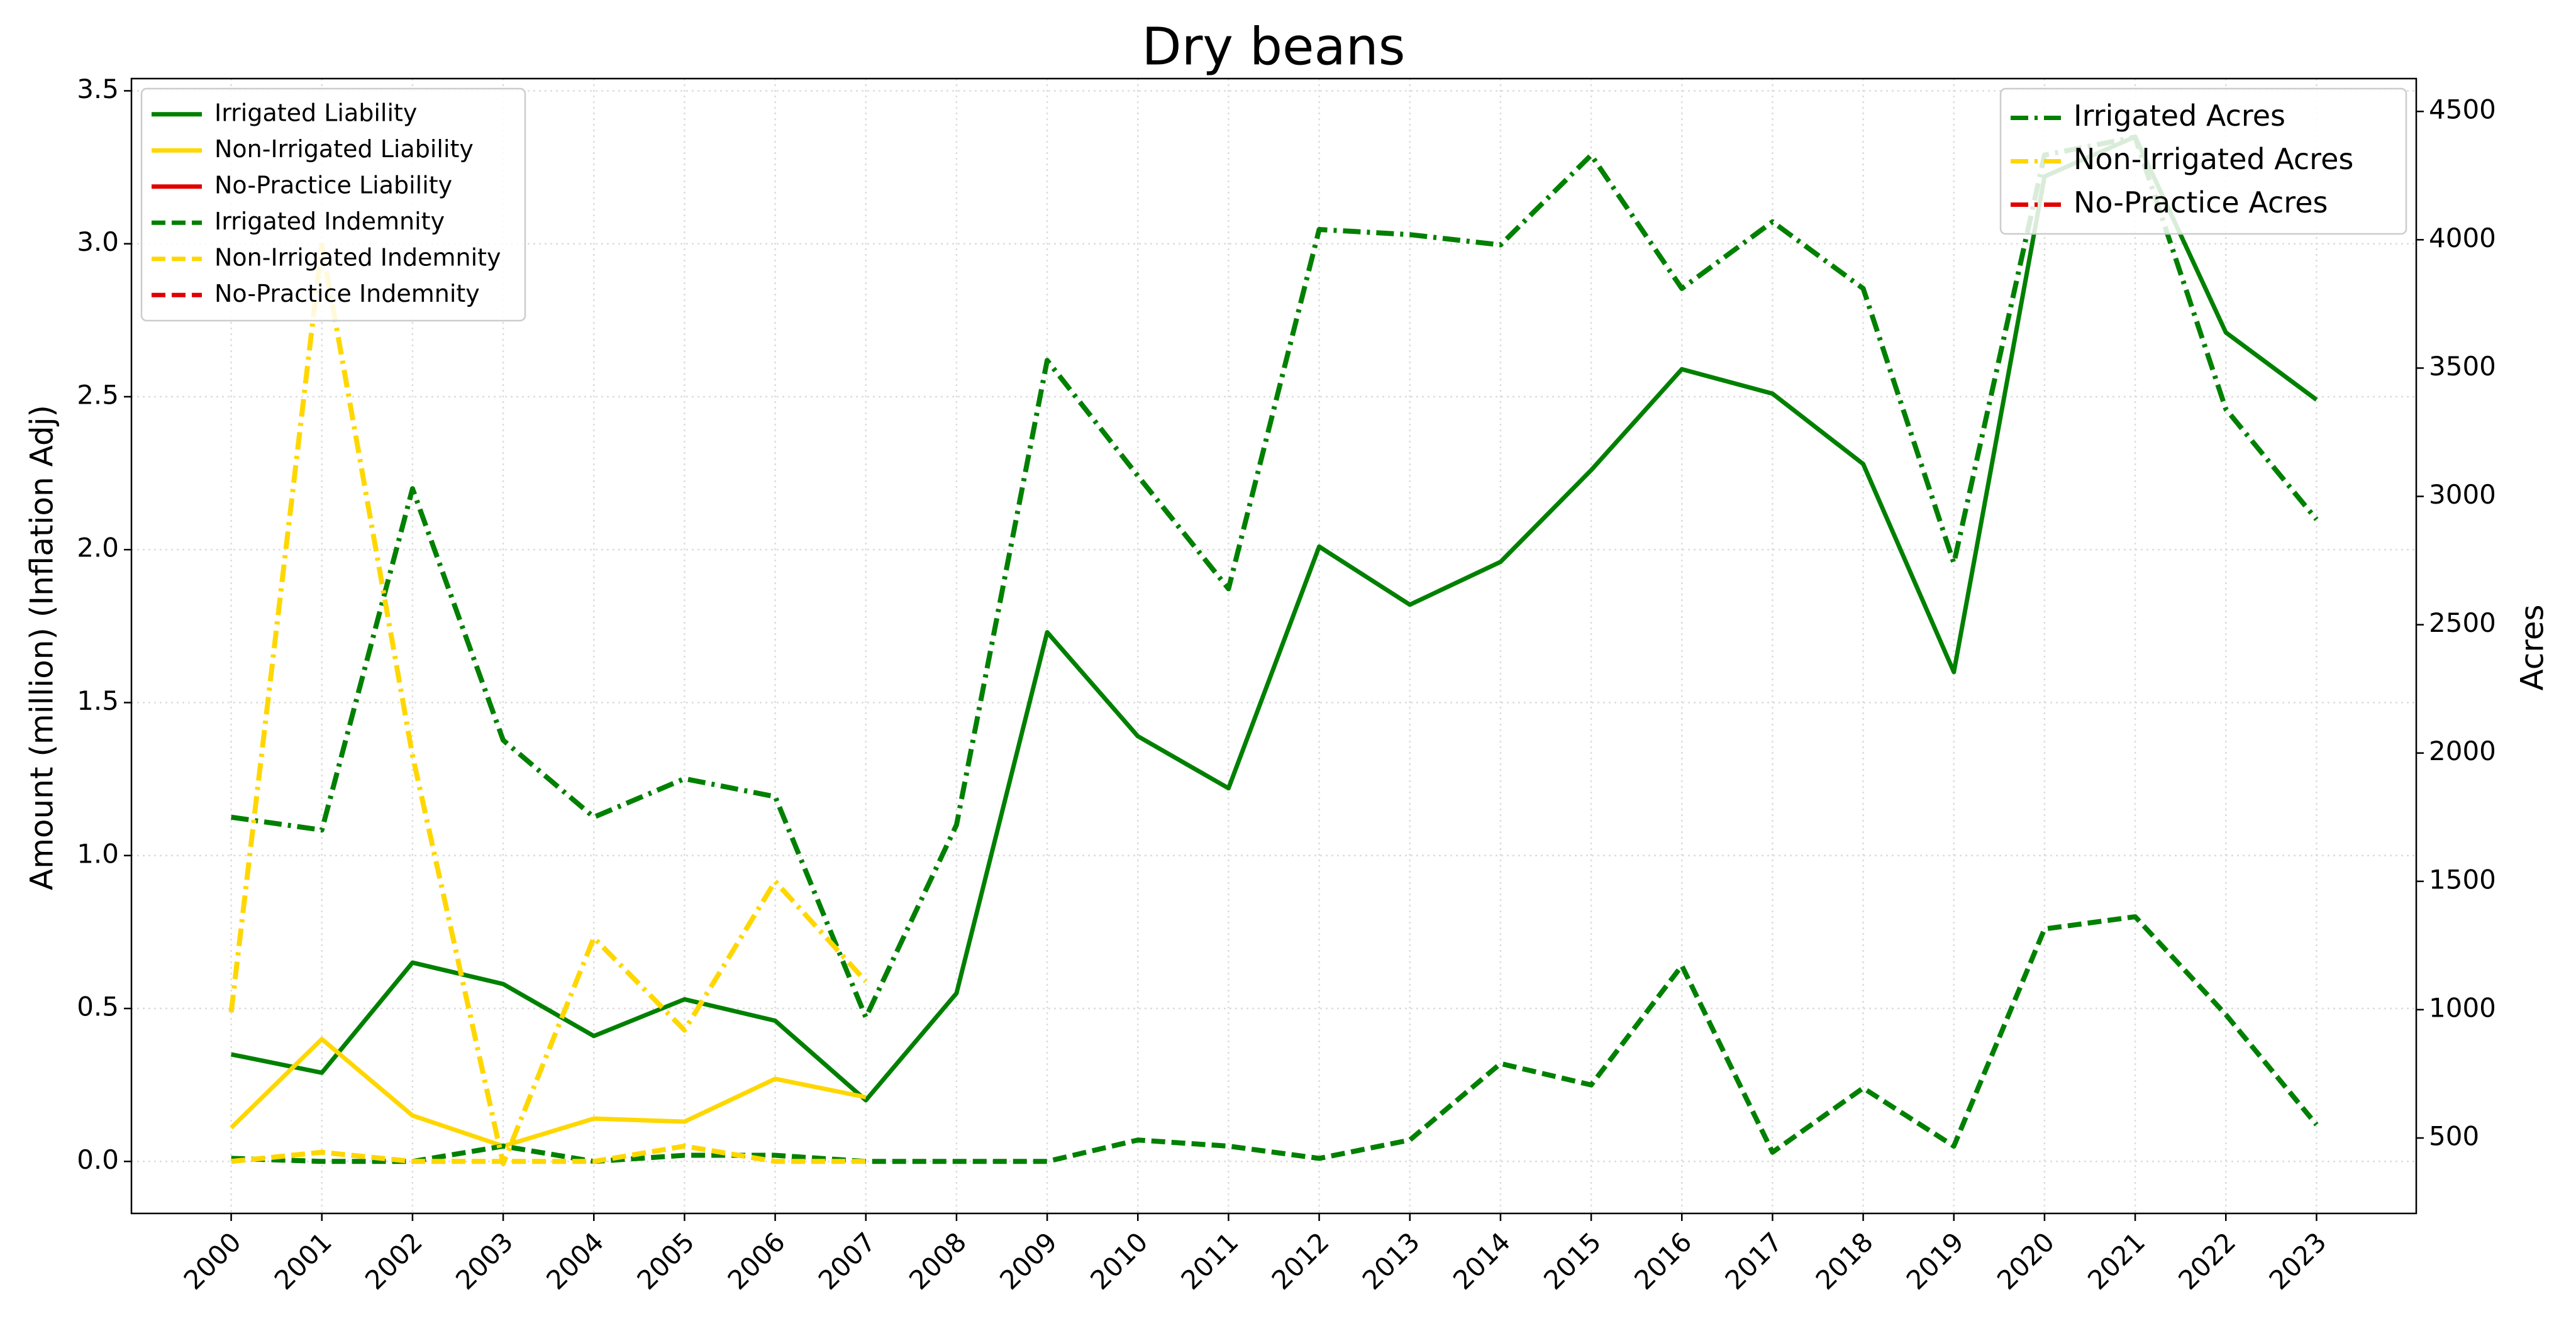 The image size is (2576, 1331). Describe the element at coordinates (756, 1261) in the screenshot. I see `x-tick-label: 2006` at that location.